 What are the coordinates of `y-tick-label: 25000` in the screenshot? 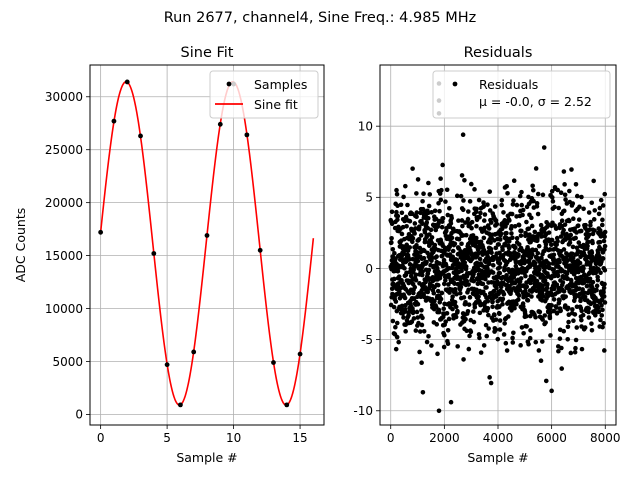 It's located at (64, 150).